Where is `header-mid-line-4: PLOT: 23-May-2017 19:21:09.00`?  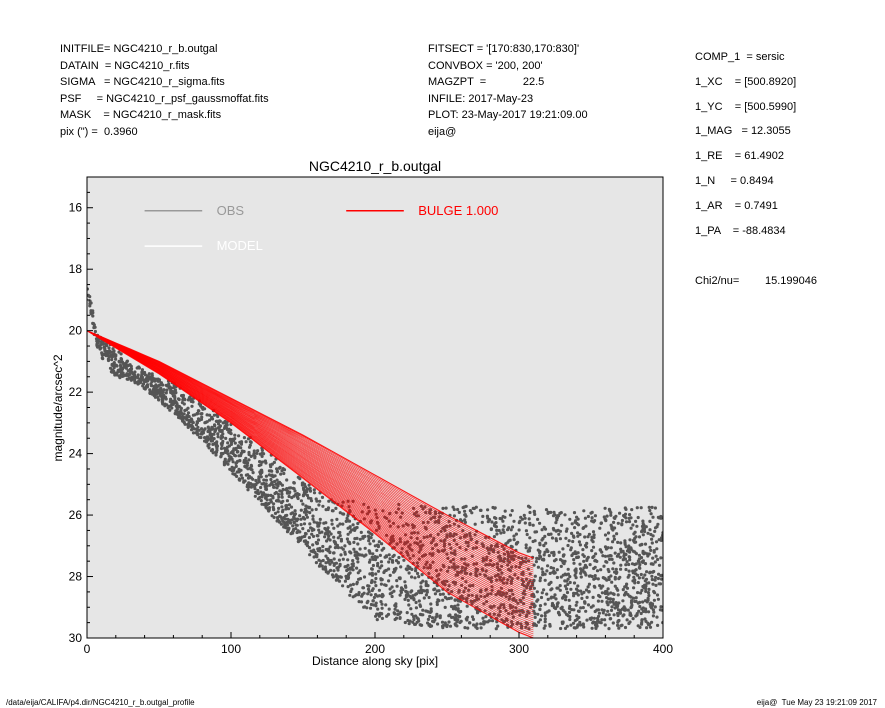 header-mid-line-4: PLOT: 23-May-2017 19:21:09.00 is located at coordinates (508, 115).